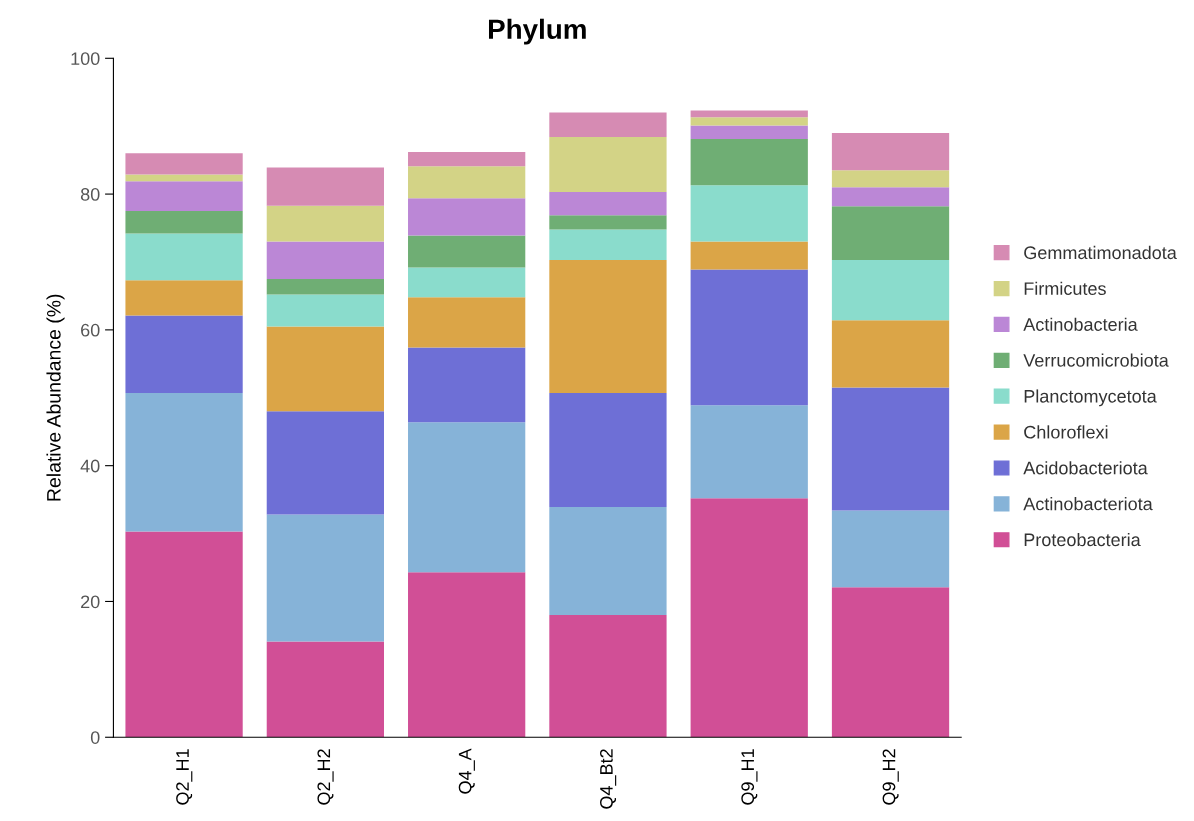 The width and height of the screenshot is (1194, 821). What do you see at coordinates (1080, 324) in the screenshot?
I see `legend-label: Actinobacteria` at bounding box center [1080, 324].